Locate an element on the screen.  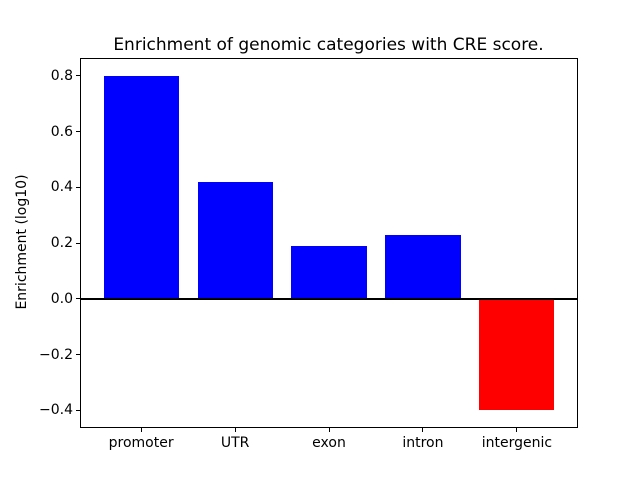
bar-intron is located at coordinates (423, 266).